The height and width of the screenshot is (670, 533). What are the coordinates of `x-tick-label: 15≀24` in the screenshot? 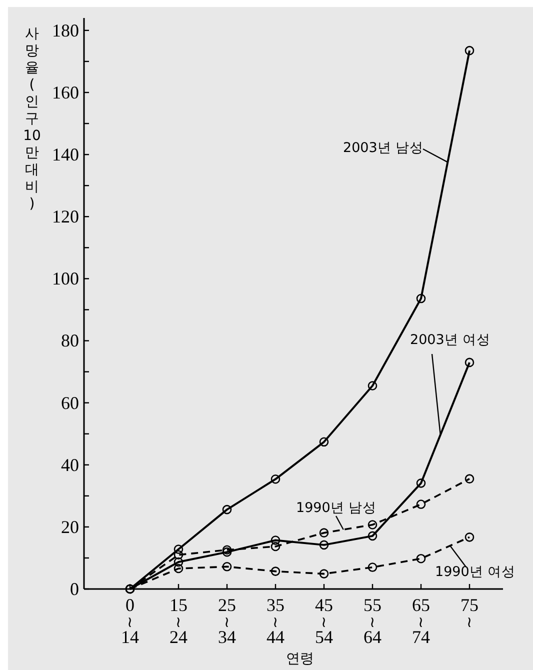 It's located at (179, 621).